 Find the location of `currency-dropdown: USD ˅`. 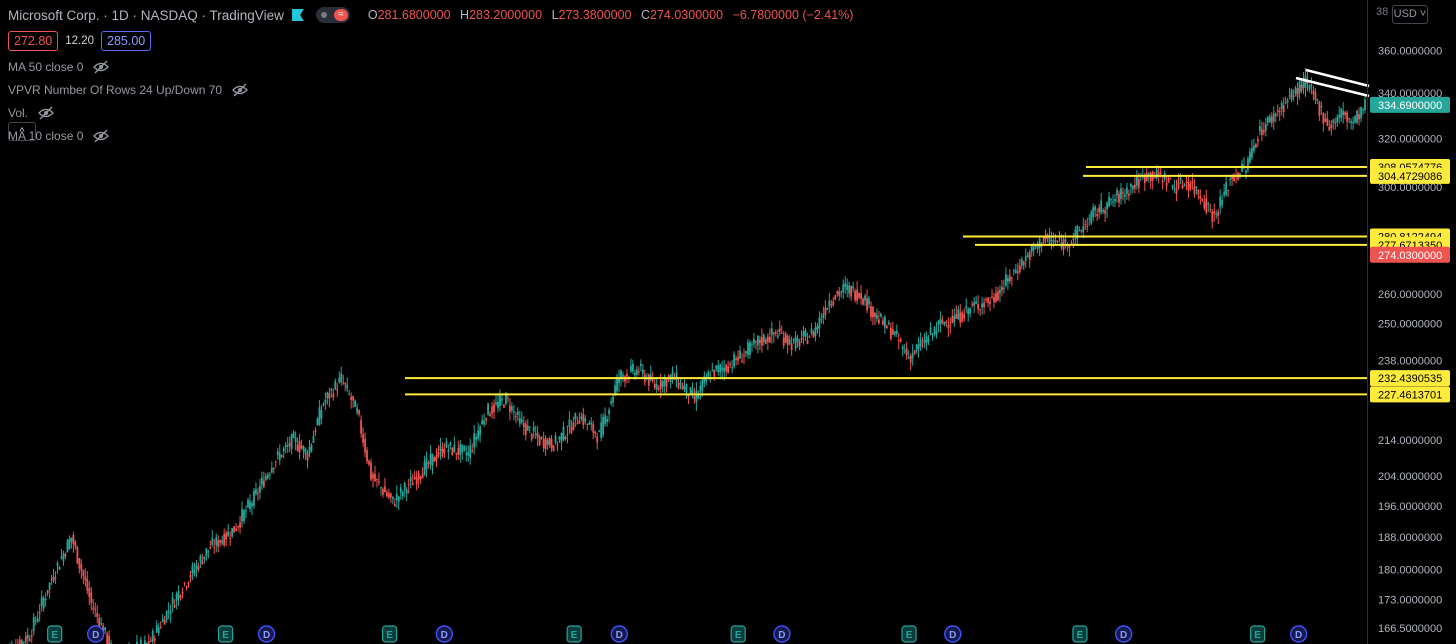

currency-dropdown: USD ˅ is located at coordinates (1410, 14).